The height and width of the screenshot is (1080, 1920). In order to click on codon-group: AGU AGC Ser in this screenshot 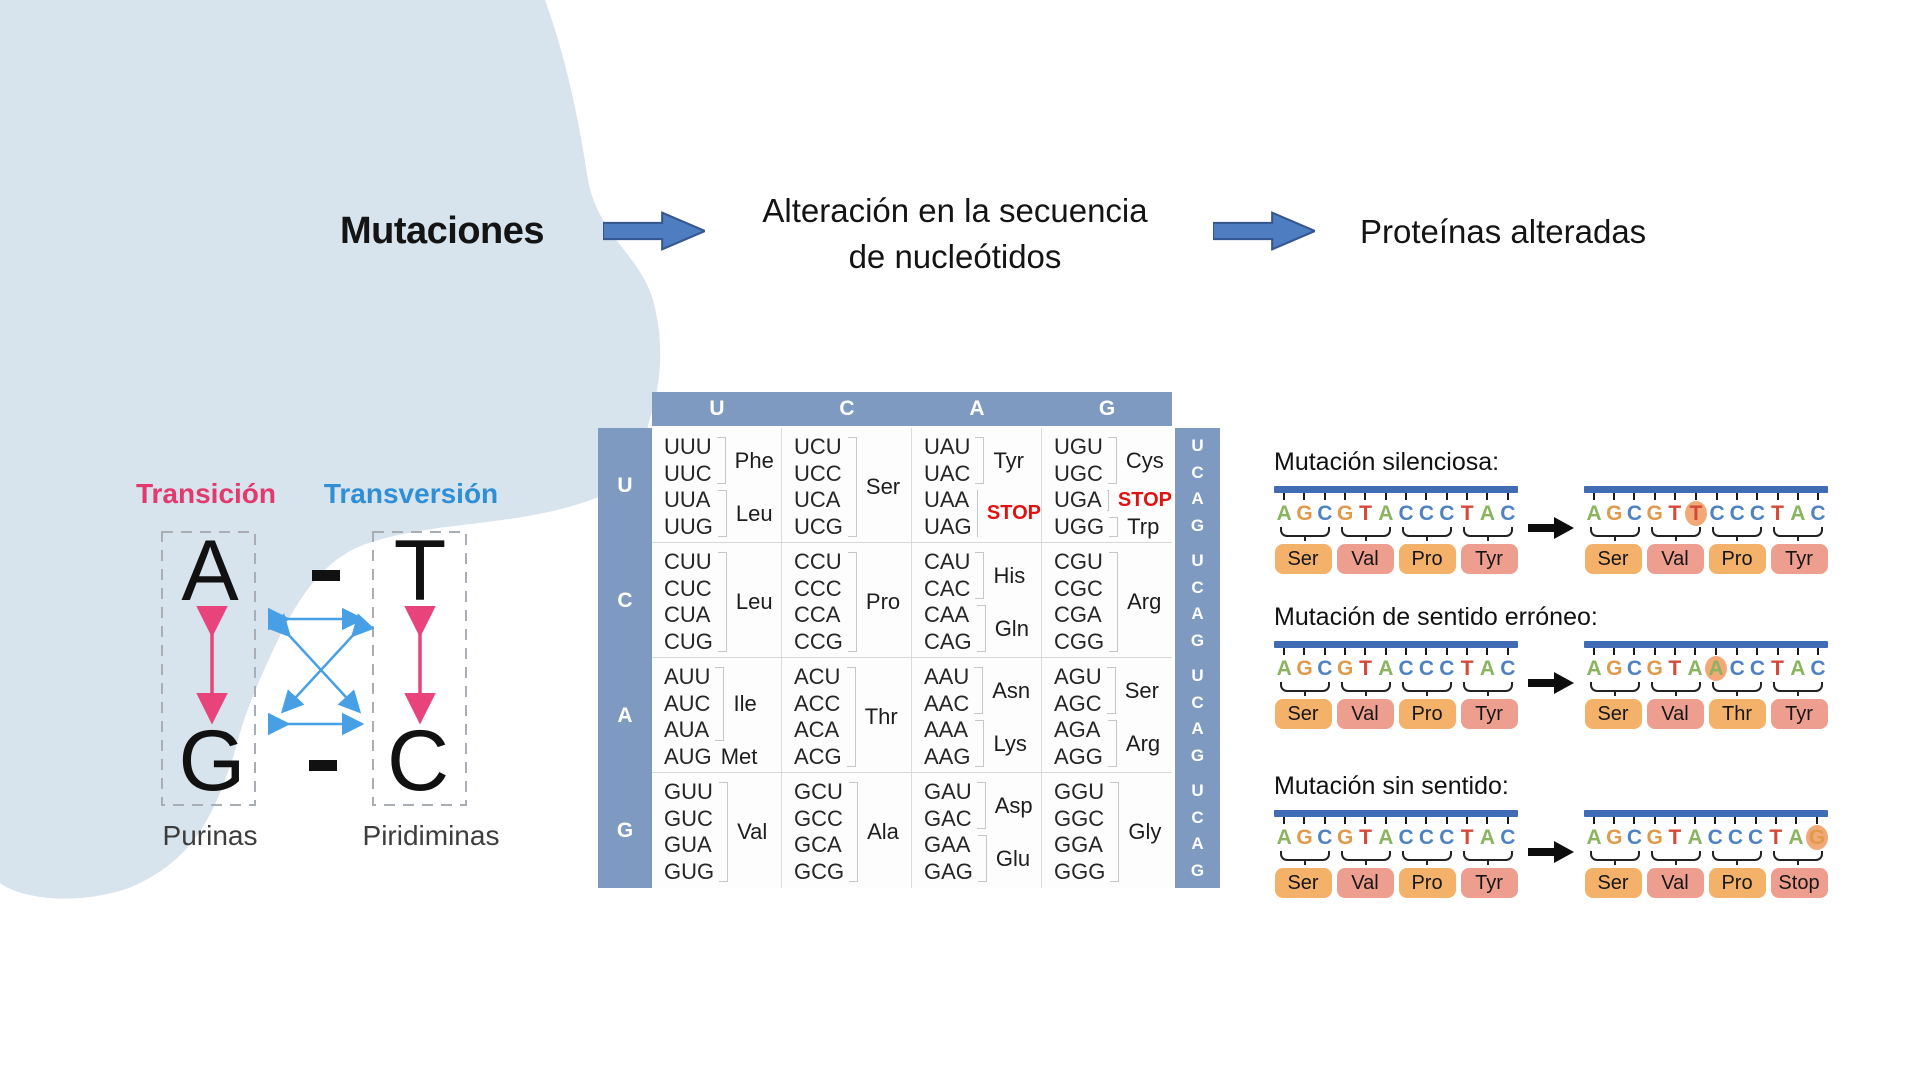, I will do `click(1113, 690)`.